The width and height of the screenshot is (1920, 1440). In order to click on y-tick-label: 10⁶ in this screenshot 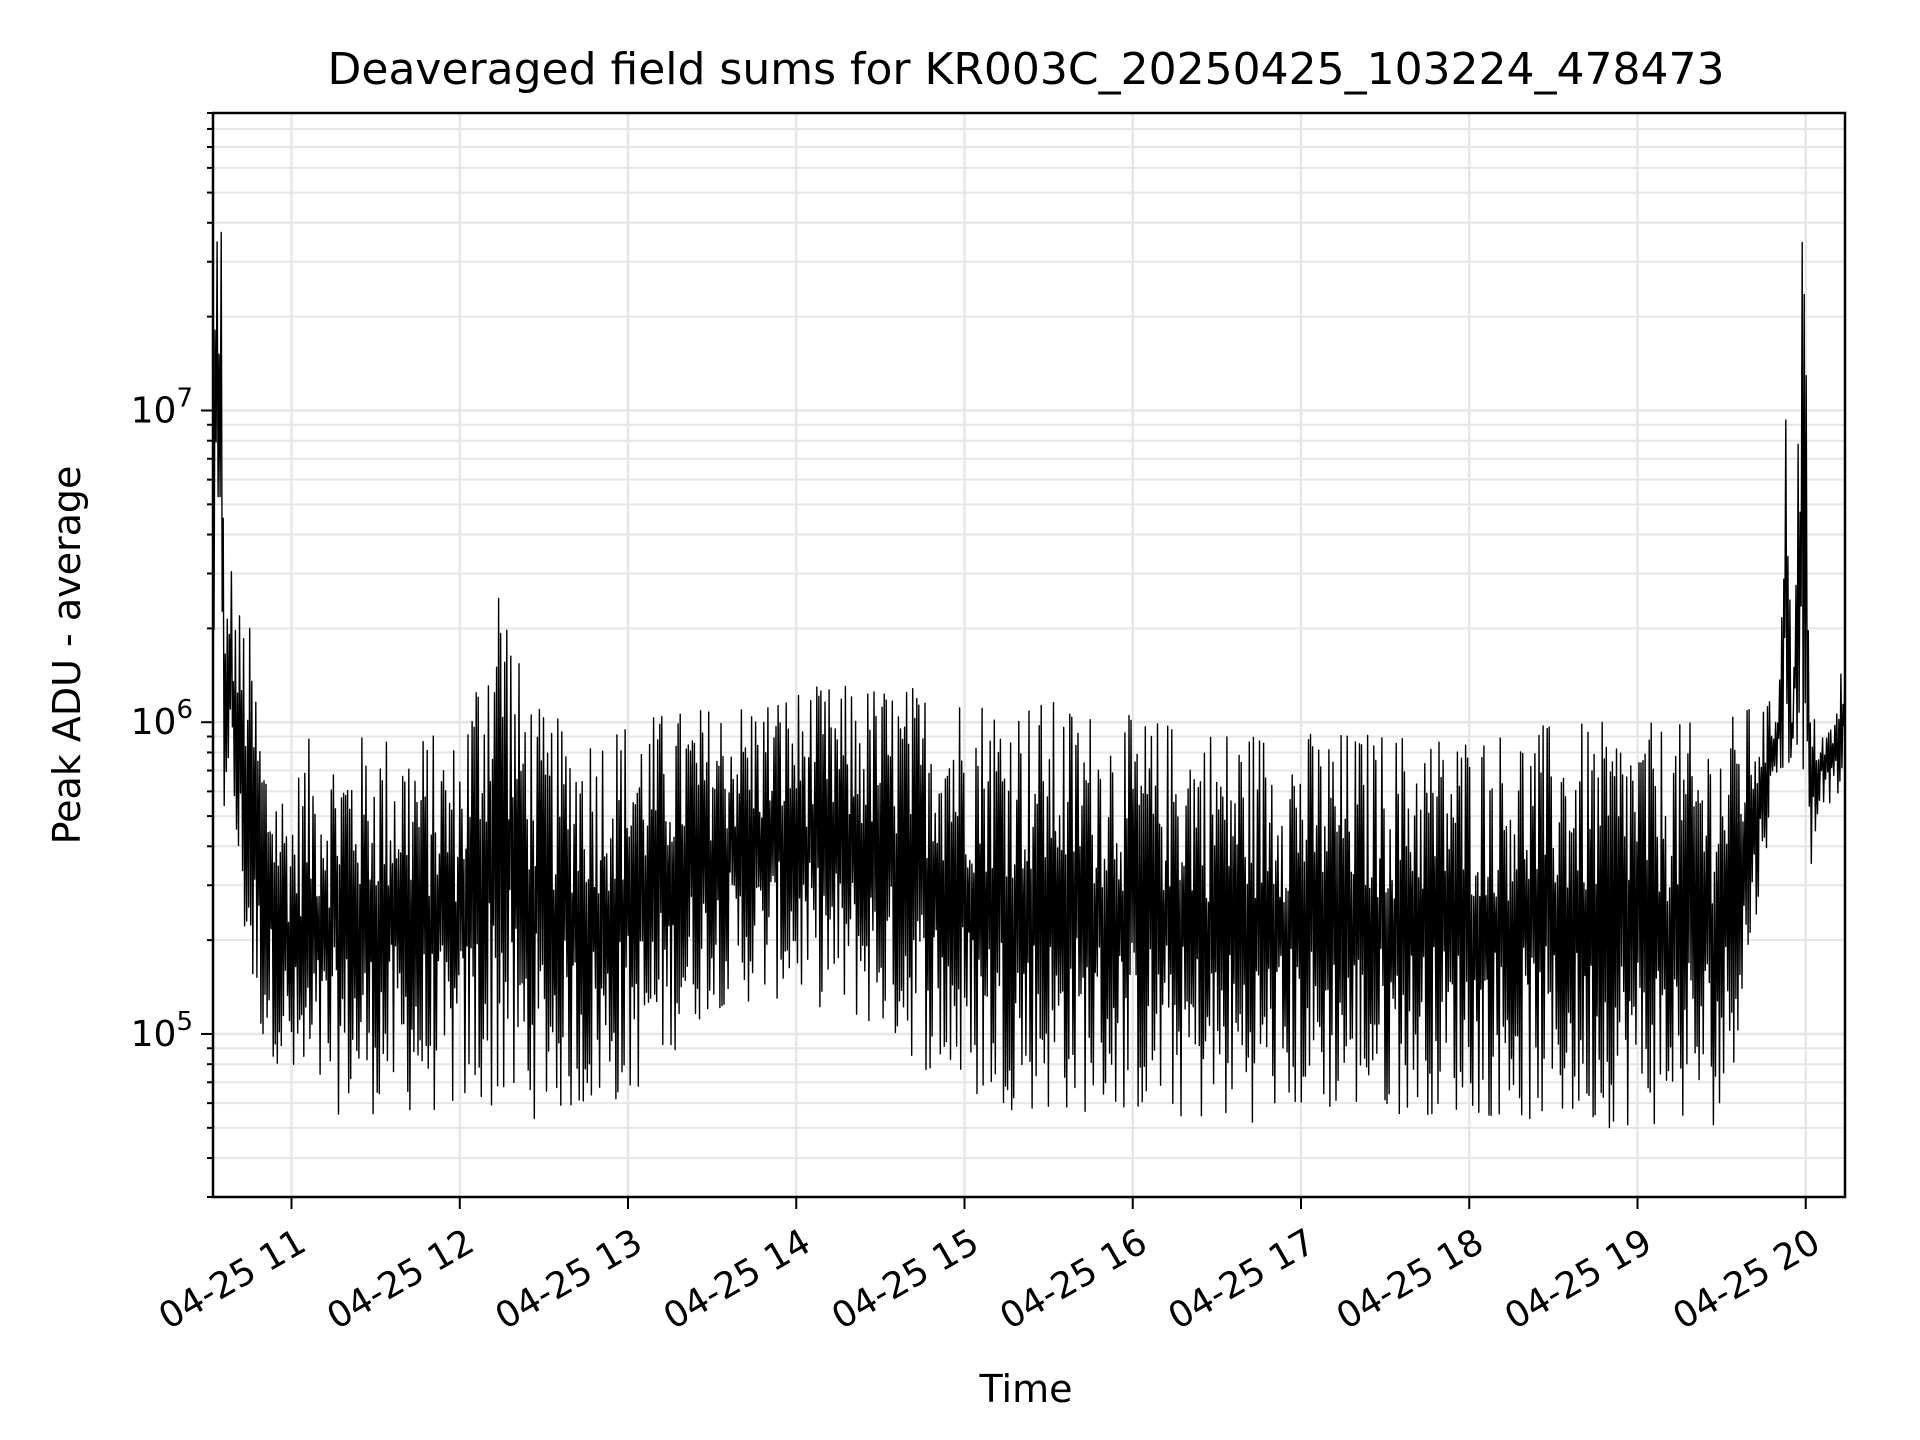, I will do `click(162, 719)`.